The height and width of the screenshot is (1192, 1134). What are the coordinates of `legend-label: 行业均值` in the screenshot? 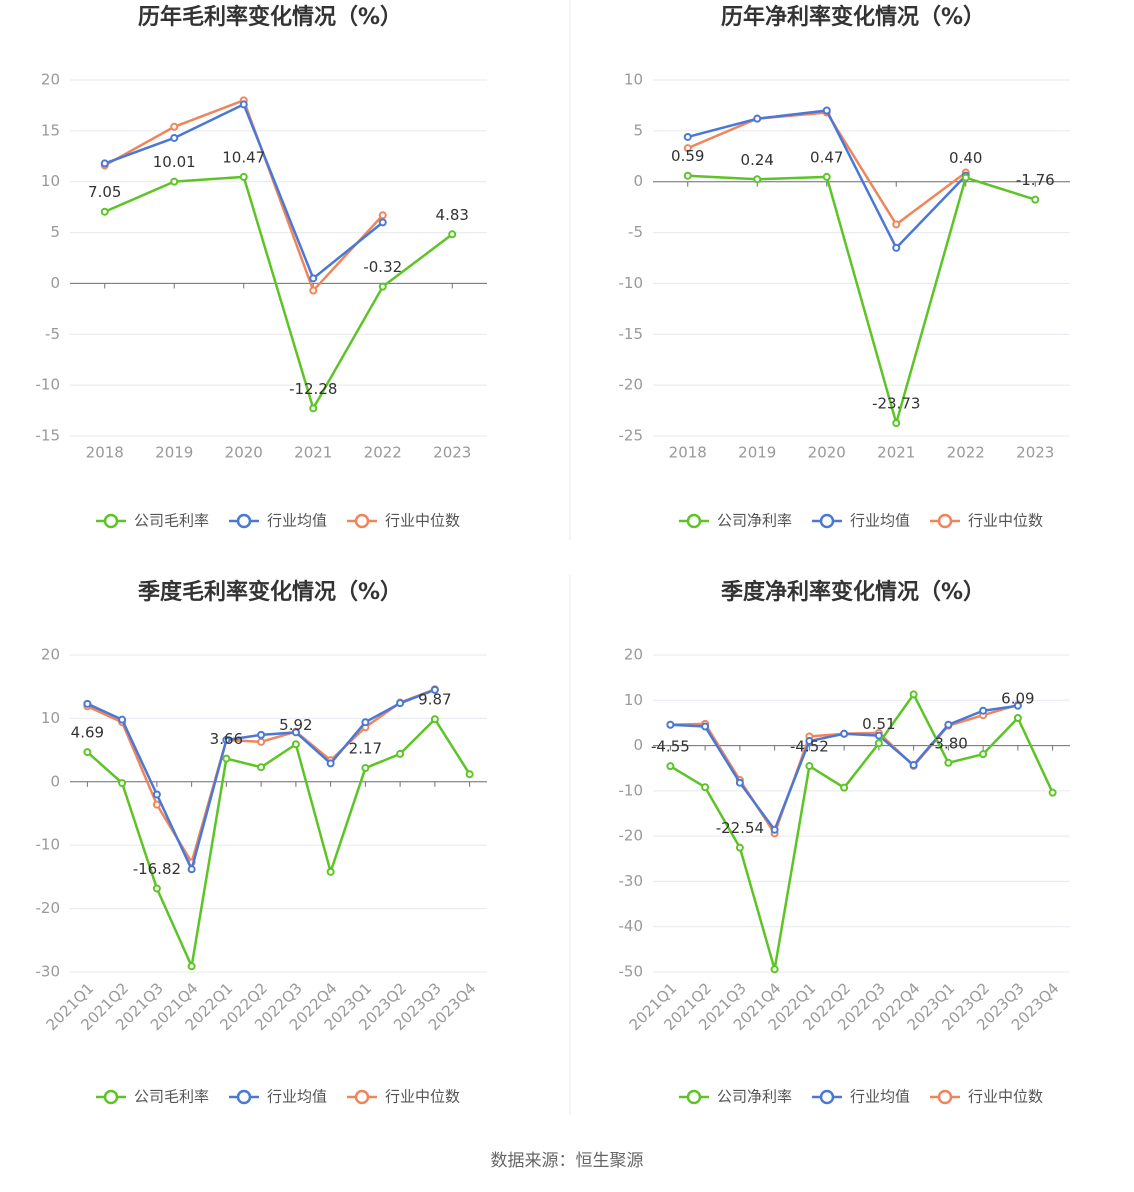 It's located at (880, 521).